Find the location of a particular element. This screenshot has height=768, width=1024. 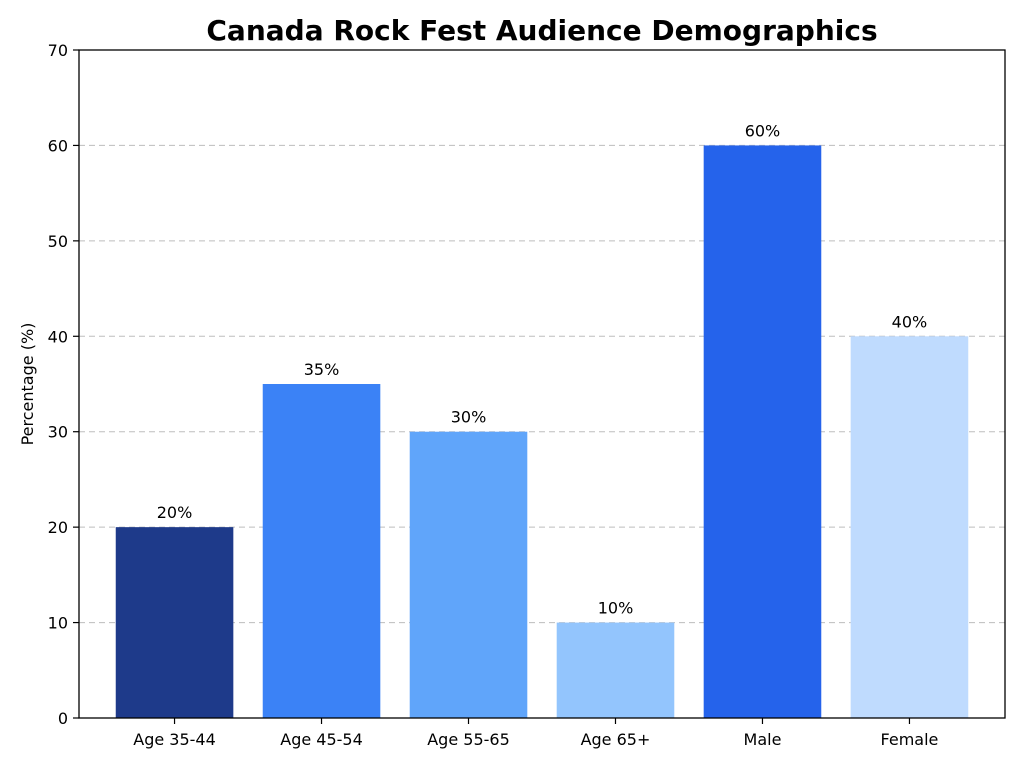

y-axis-label: Percentage (%) is located at coordinates (27, 384).